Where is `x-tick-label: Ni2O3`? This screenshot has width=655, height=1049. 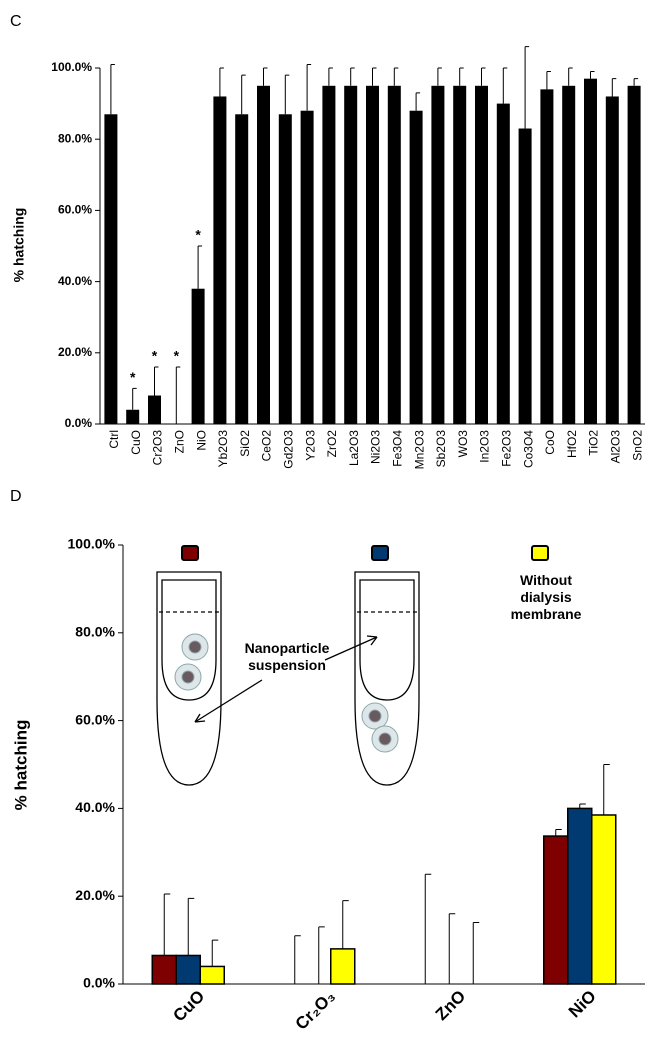 x-tick-label: Ni2O3 is located at coordinates (376, 447).